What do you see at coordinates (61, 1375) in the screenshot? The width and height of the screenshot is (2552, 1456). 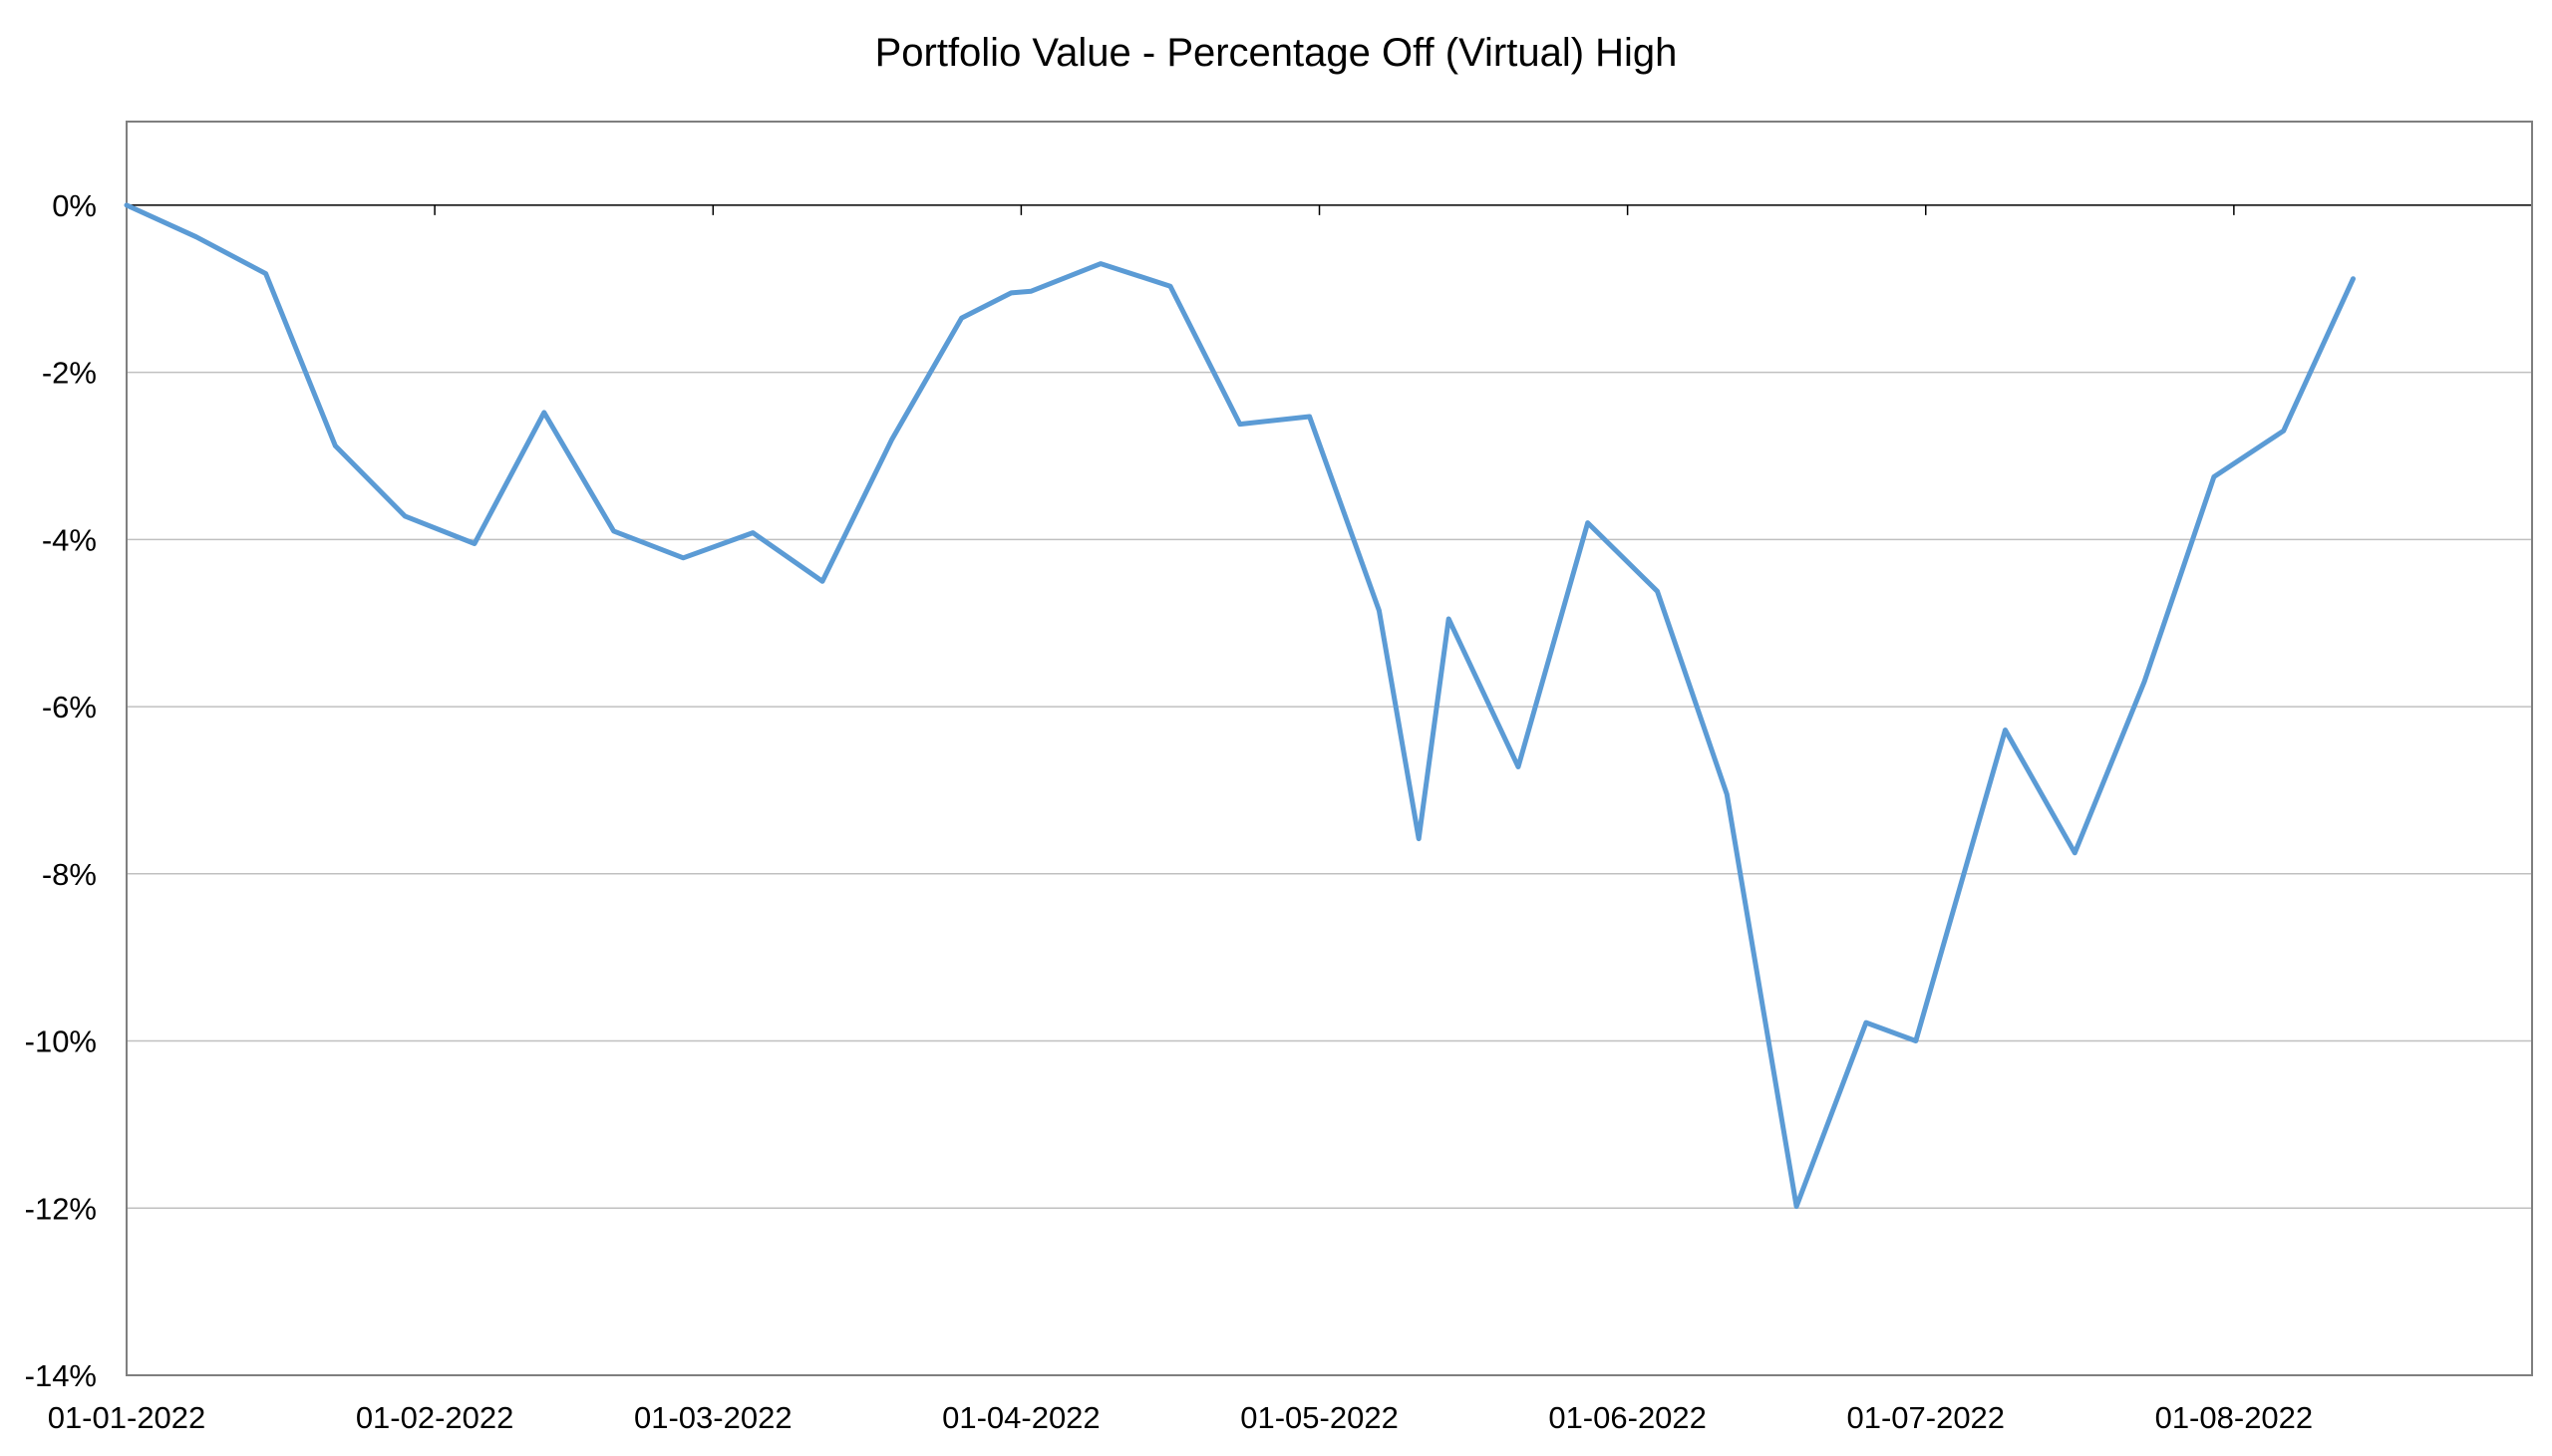 I see `y-tick-label: -14%` at bounding box center [61, 1375].